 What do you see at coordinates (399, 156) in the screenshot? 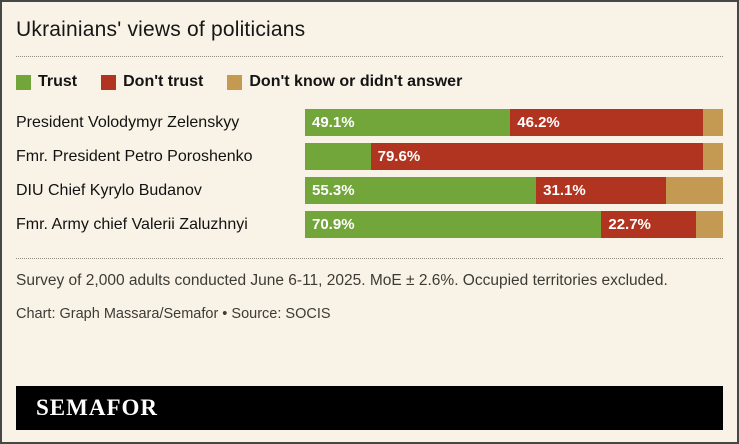
I see `bar-value-label: 79.6%` at bounding box center [399, 156].